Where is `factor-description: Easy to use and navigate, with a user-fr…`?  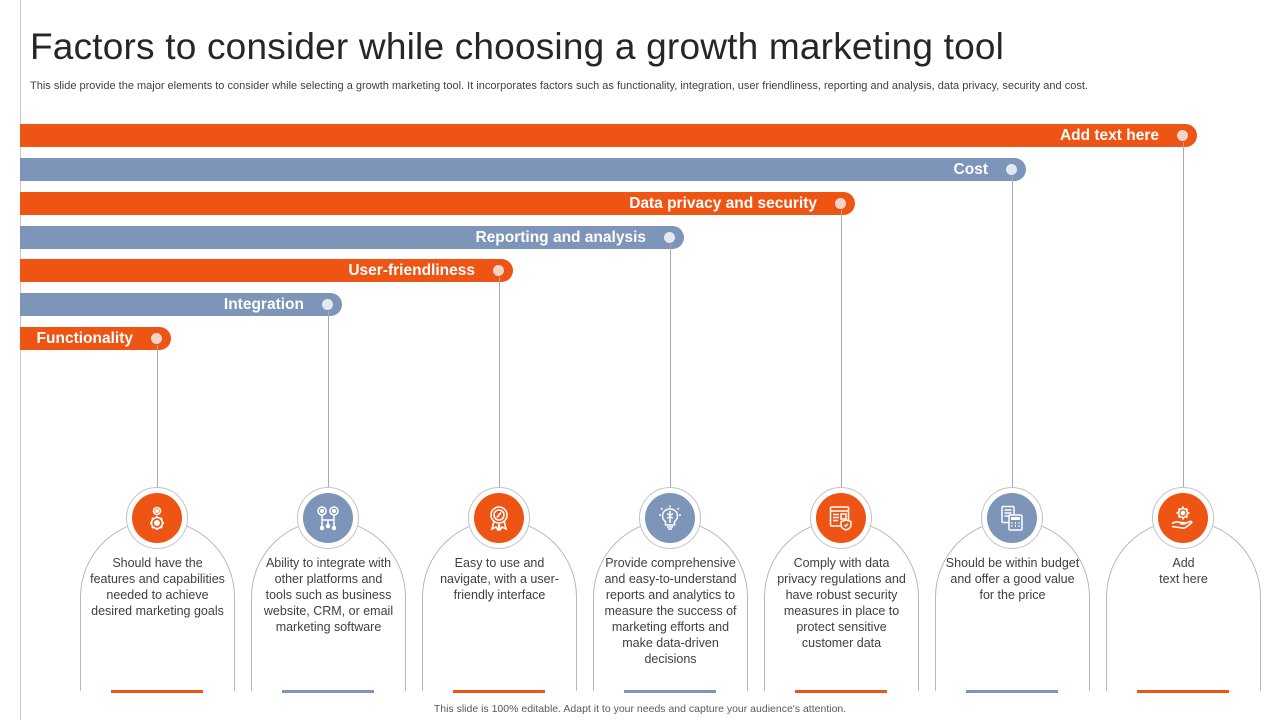
factor-description: Easy to use and navigate, with a user-fr… is located at coordinates (499, 579).